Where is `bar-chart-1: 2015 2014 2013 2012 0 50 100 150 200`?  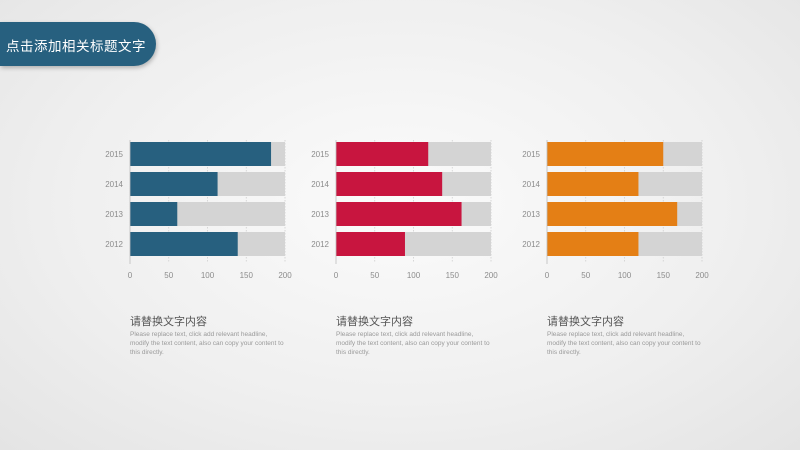 bar-chart-1: 2015 2014 2013 2012 0 50 100 150 200 is located at coordinates (198, 210).